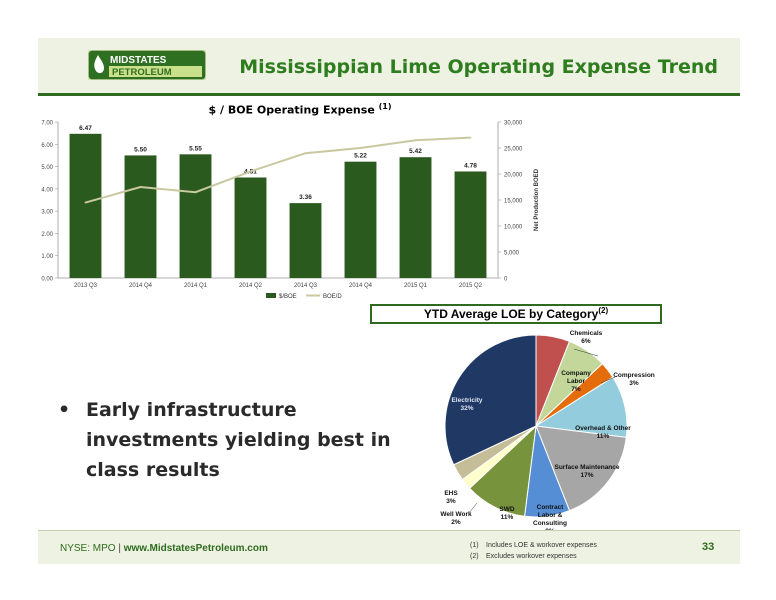  Describe the element at coordinates (608, 380) in the screenshot. I see `leader-line-compression` at that location.